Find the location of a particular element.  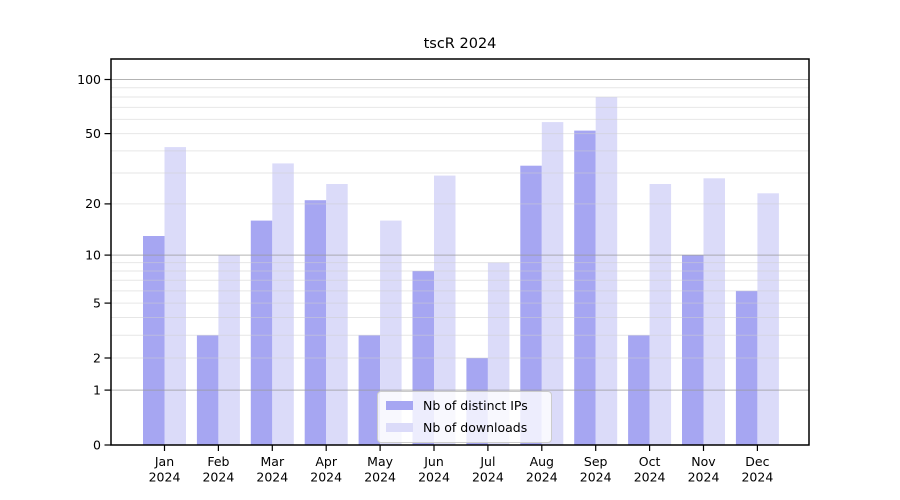

x-tick-label: Aug 2024 is located at coordinates (542, 469).